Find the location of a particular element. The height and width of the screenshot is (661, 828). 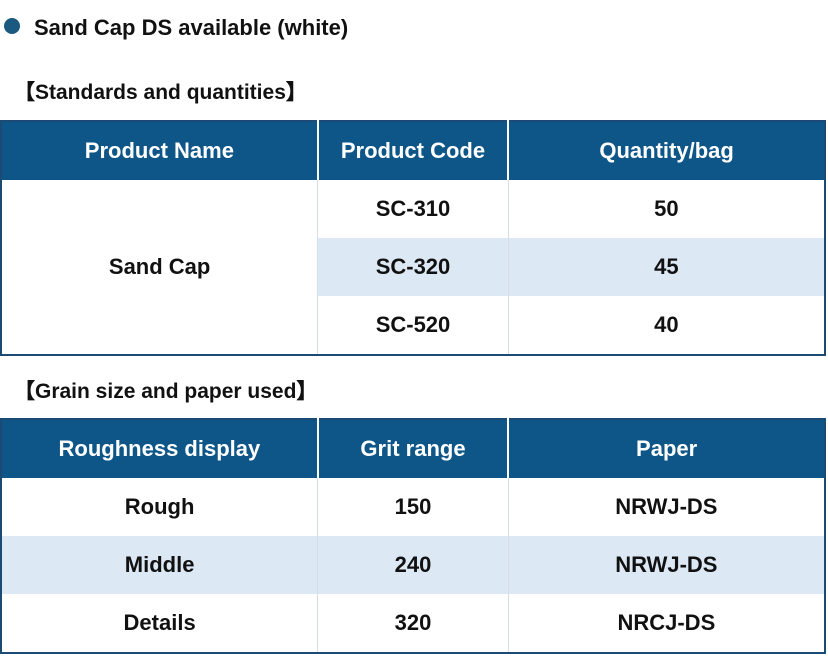

bullet-heading: Sand Cap DS available (white) is located at coordinates (176, 28).